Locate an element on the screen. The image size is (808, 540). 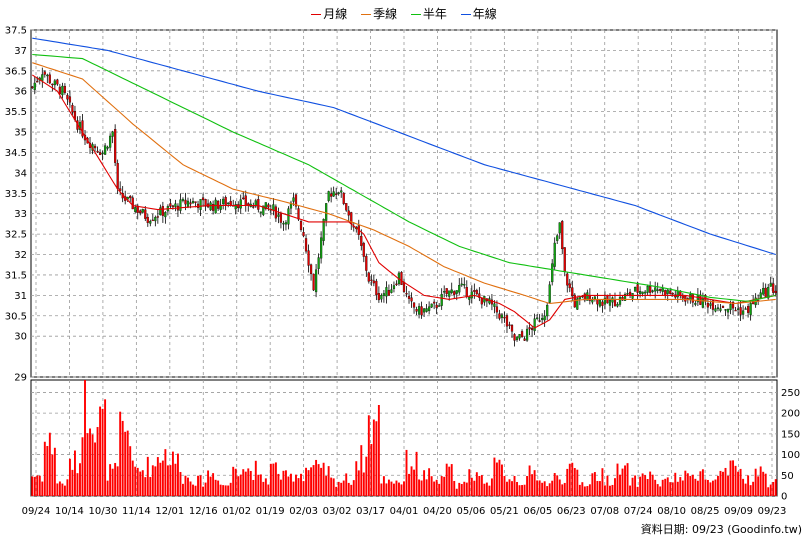
x-tick-label: 02/03 is located at coordinates (303, 511).